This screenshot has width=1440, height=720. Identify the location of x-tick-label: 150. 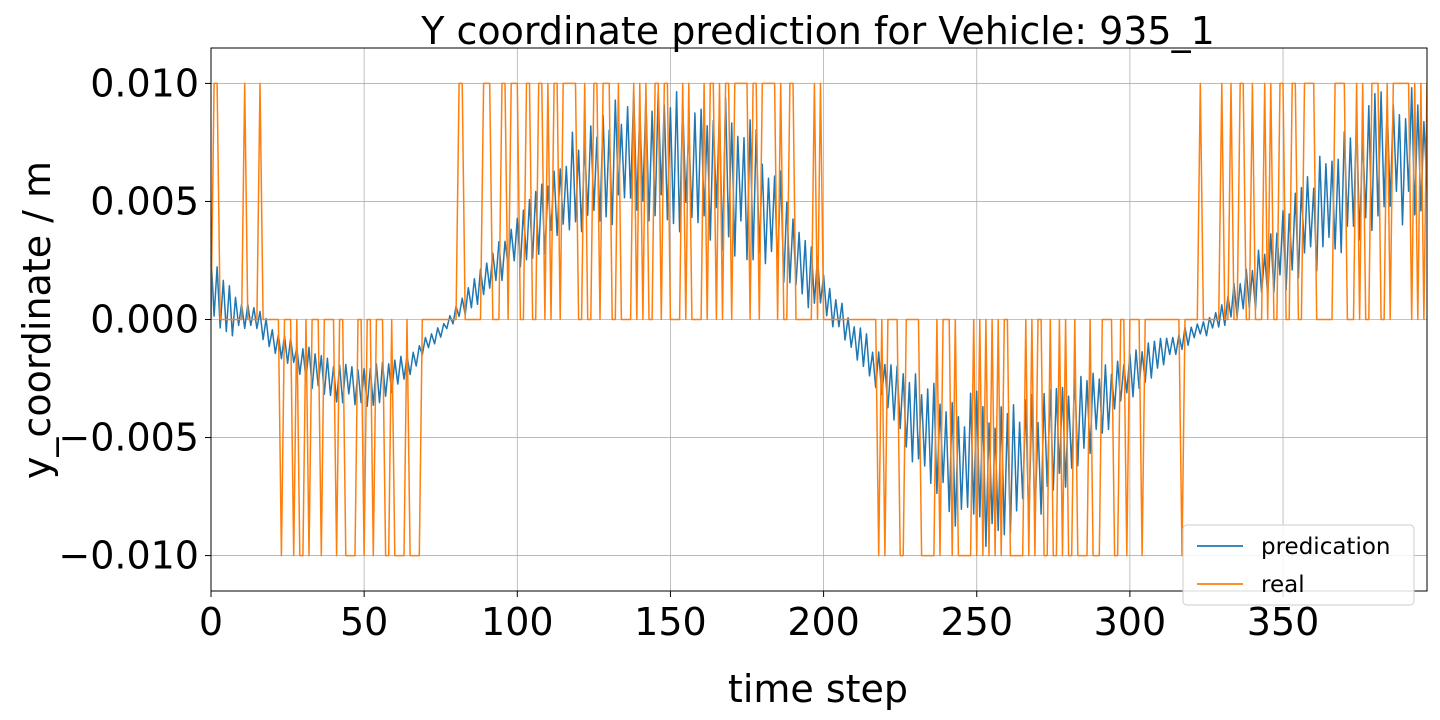
(670, 622).